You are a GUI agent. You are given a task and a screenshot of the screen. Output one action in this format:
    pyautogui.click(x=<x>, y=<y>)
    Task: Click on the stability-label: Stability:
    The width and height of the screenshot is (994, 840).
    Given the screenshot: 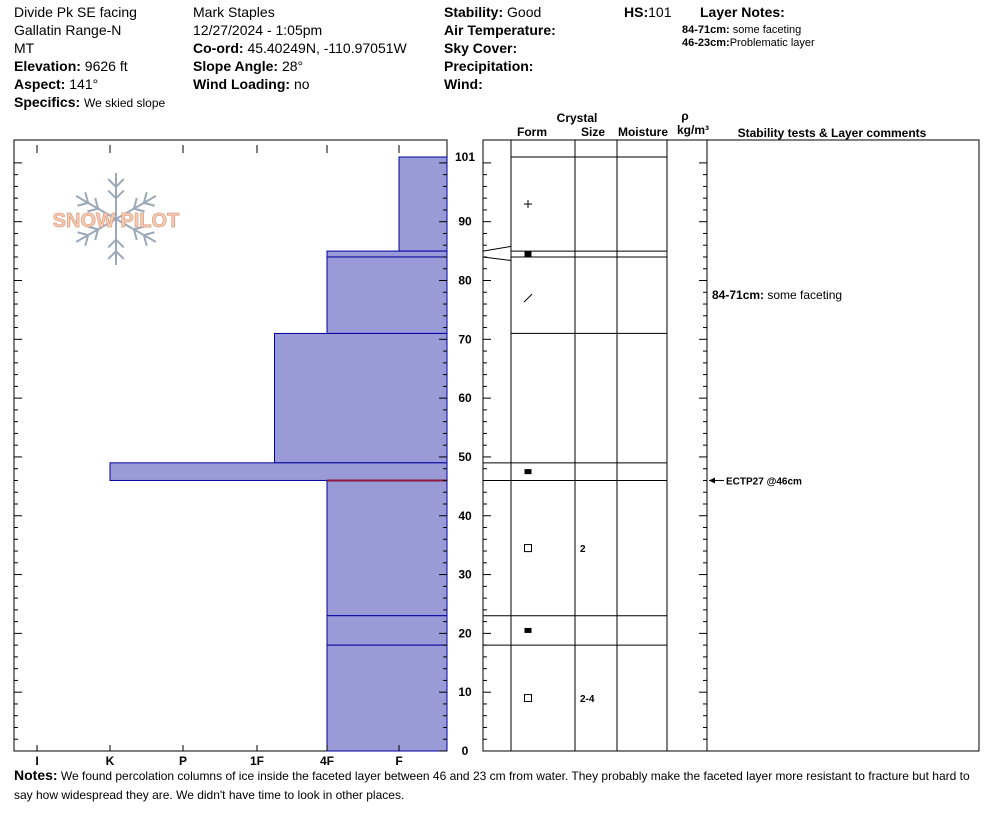 What is the action you would take?
    pyautogui.click(x=474, y=12)
    